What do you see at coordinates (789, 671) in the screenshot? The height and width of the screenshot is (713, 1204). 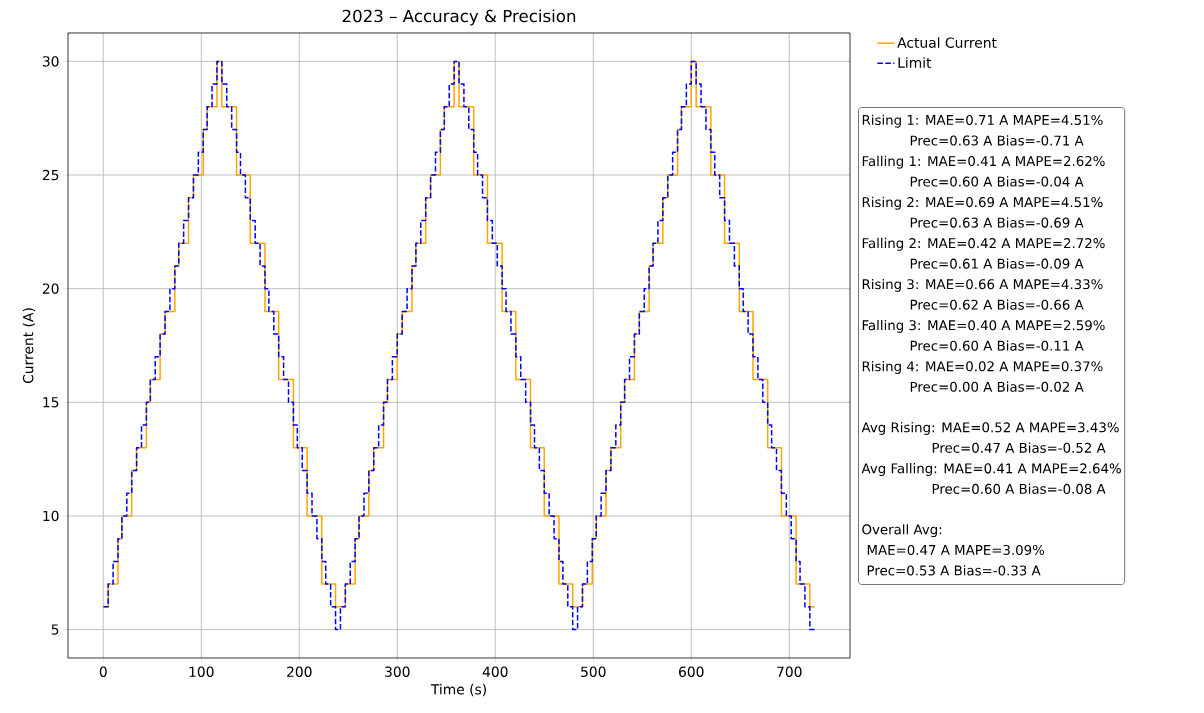 I see `x-tick-label: 700` at bounding box center [789, 671].